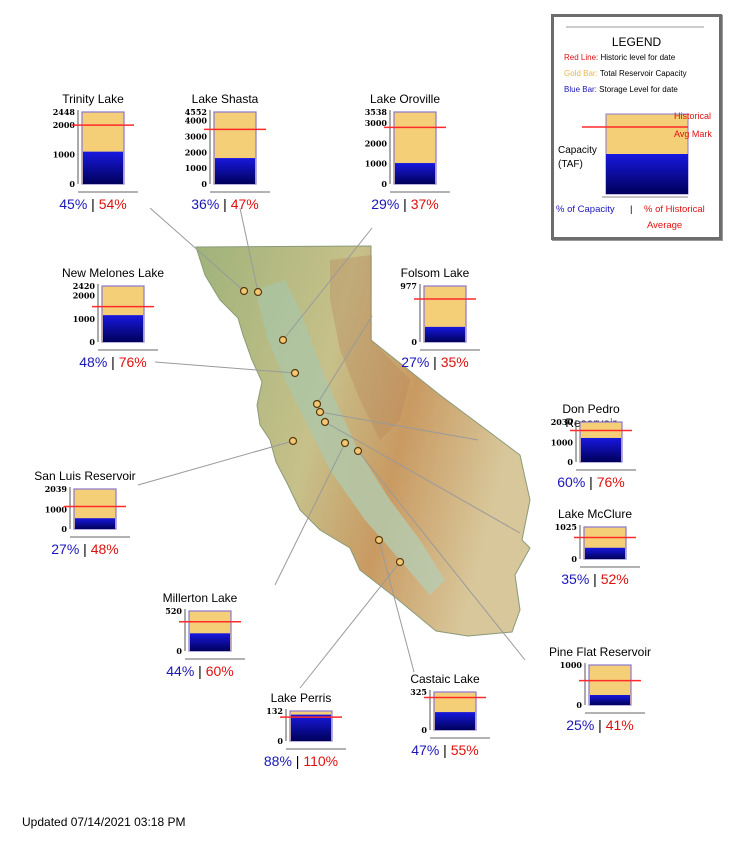  Describe the element at coordinates (570, 164) in the screenshot. I see `legend-taf-label: (TAF)` at that location.